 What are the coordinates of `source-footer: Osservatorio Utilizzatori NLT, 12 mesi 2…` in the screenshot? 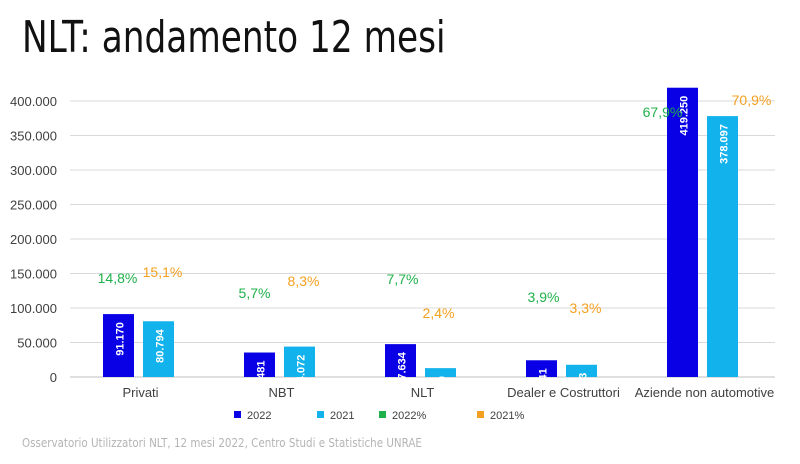 It's located at (222, 443).